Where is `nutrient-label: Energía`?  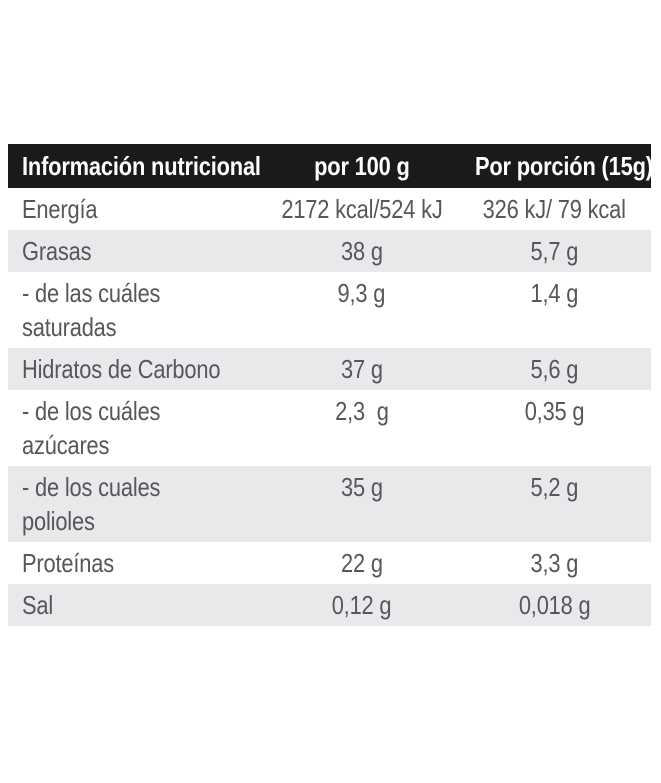 nutrient-label: Energía is located at coordinates (60, 209).